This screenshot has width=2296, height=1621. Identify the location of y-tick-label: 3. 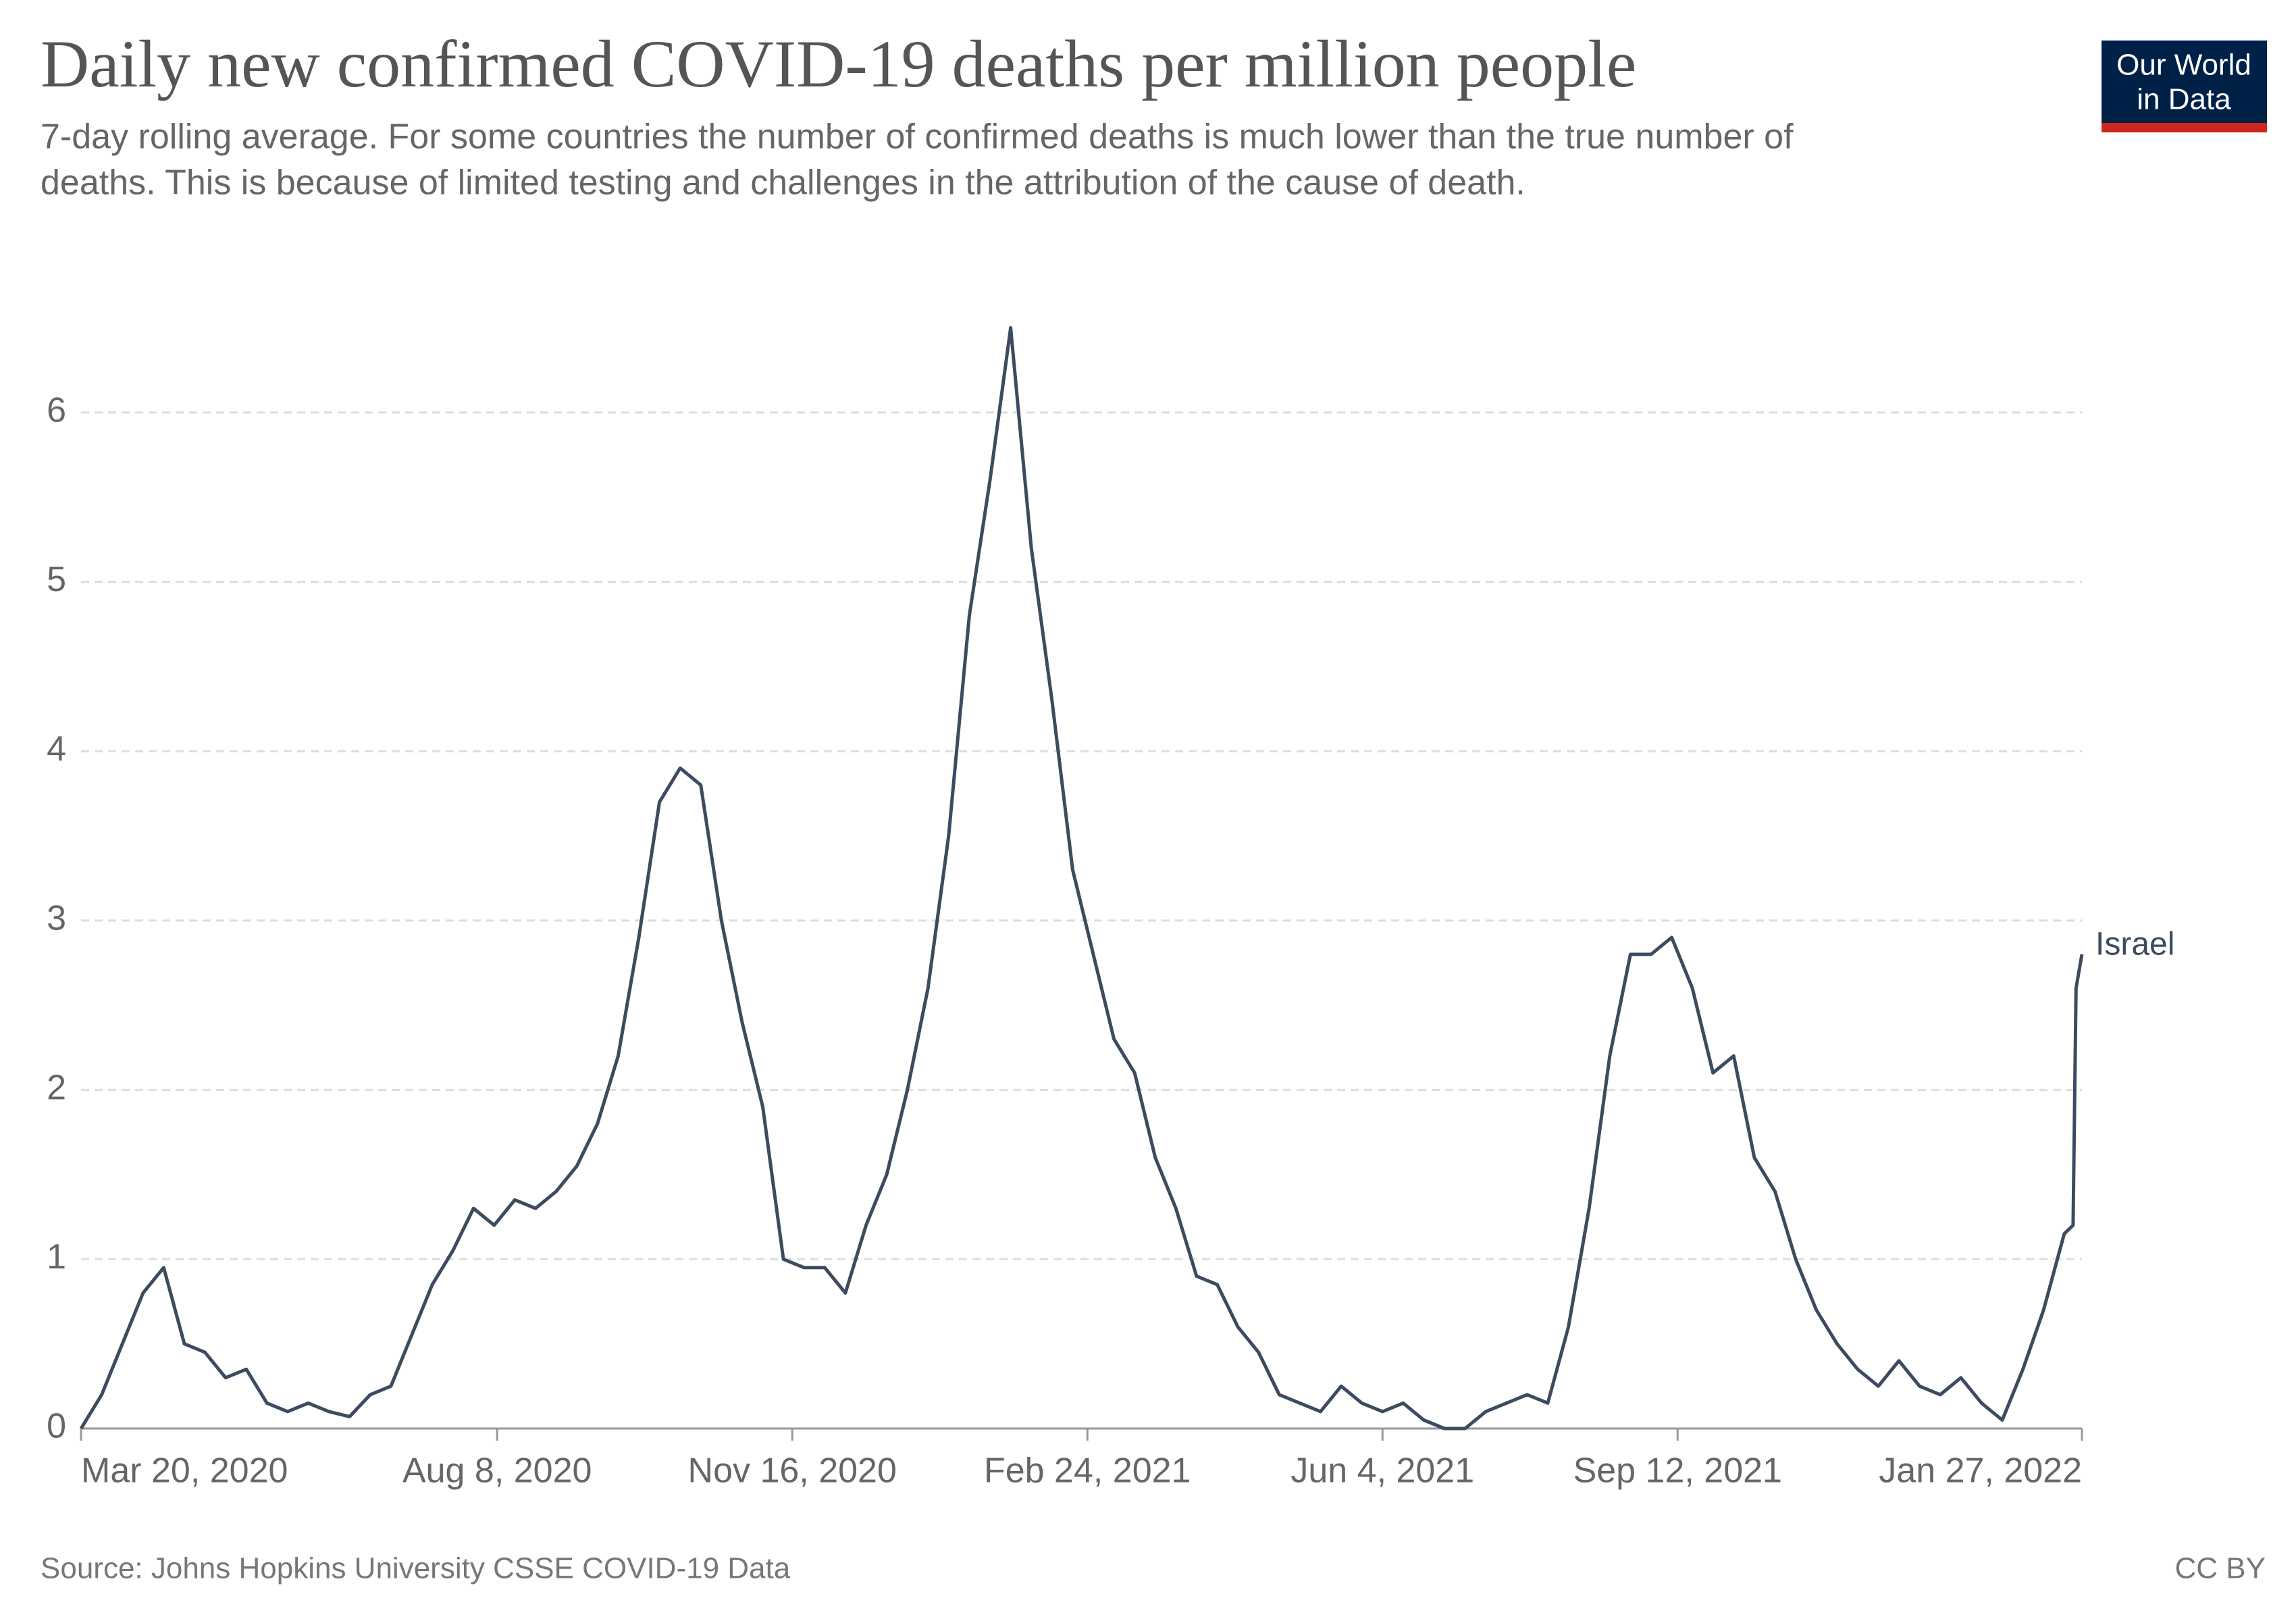
(56, 918).